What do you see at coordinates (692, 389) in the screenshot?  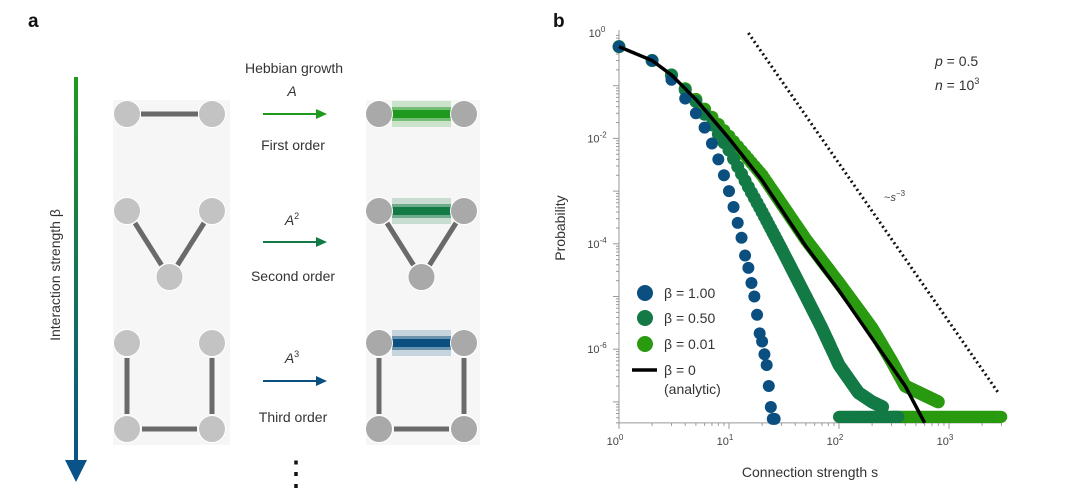 I see `legend-label-line2: (analytic)` at bounding box center [692, 389].